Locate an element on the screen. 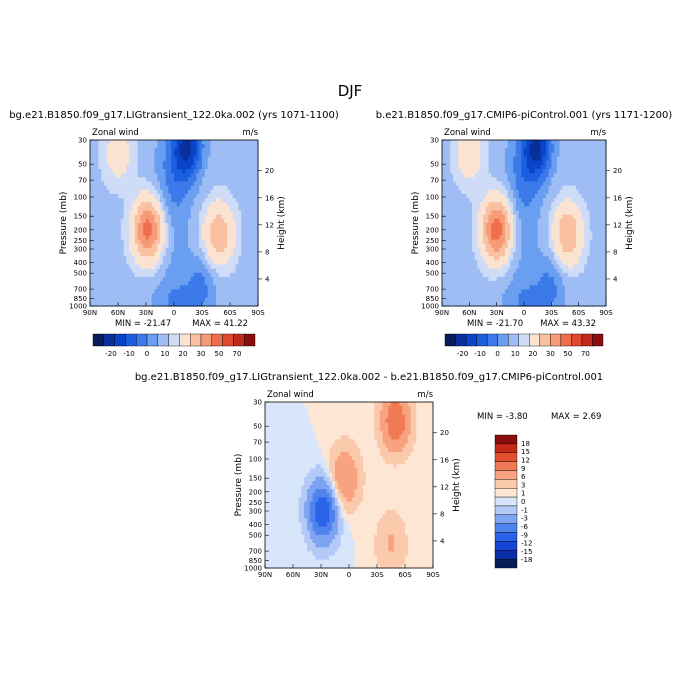 This screenshot has width=700, height=700. right-axis-title: Height (km) is located at coordinates (282, 223).